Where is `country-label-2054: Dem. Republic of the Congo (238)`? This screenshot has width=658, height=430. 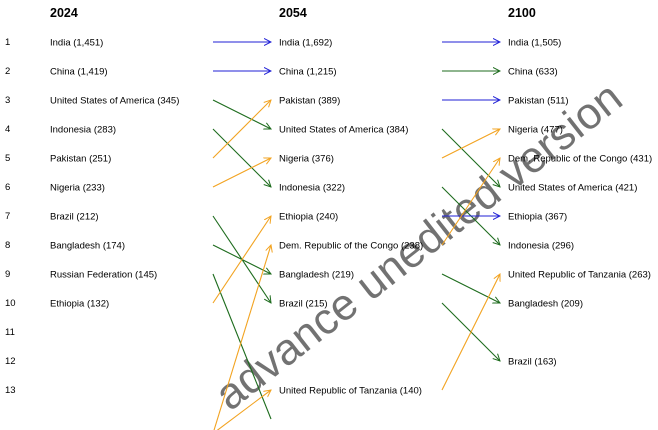 country-label-2054: Dem. Republic of the Congo (238) is located at coordinates (351, 246).